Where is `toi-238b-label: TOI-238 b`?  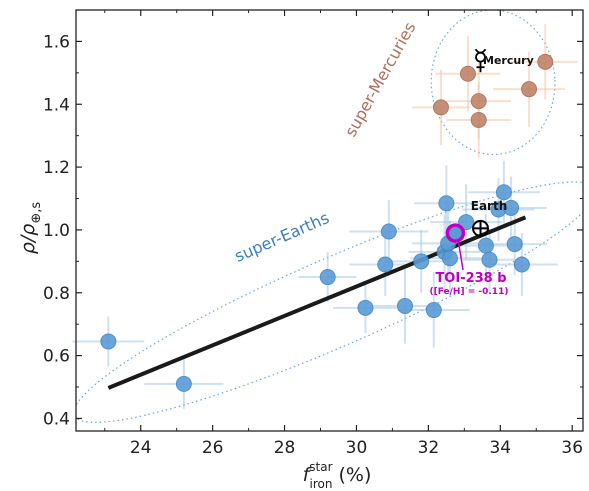 toi-238b-label: TOI-238 b is located at coordinates (470, 278).